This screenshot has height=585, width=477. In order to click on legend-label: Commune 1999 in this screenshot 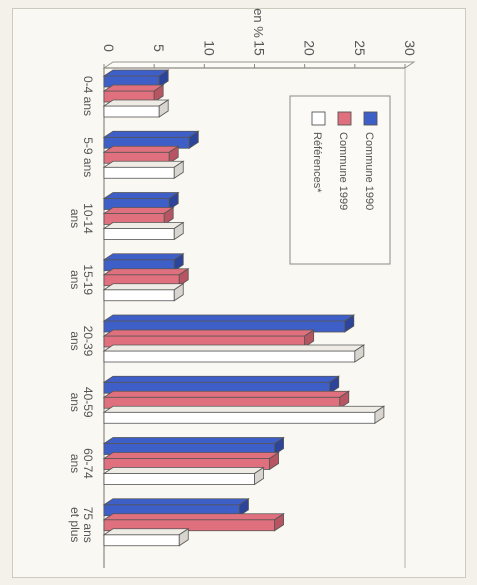, I will do `click(343, 171)`.